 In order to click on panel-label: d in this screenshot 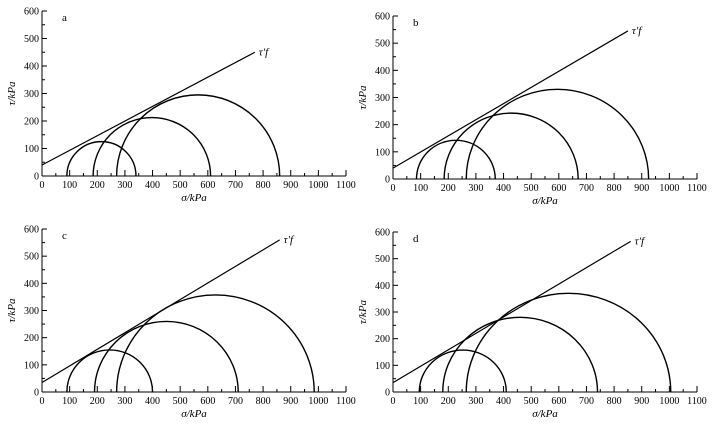, I will do `click(416, 239)`.